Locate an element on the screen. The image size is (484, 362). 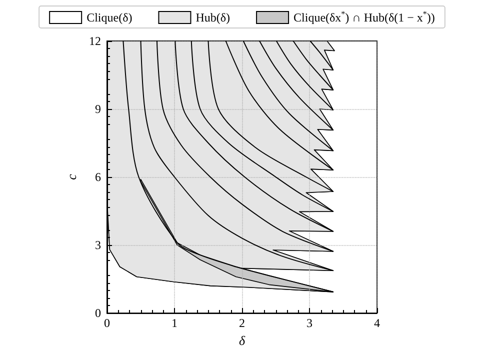
y-tick-label: 6 is located at coordinates (98, 177).